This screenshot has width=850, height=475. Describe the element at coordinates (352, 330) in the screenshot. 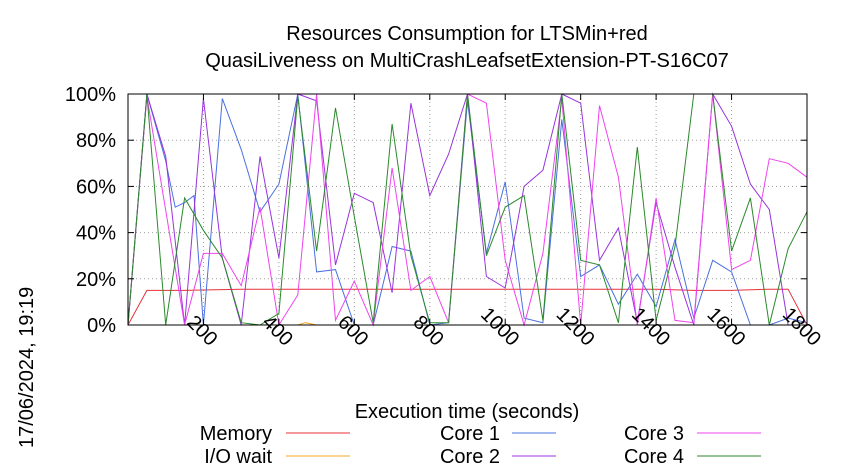

I see `x-tick-label: 600` at that location.